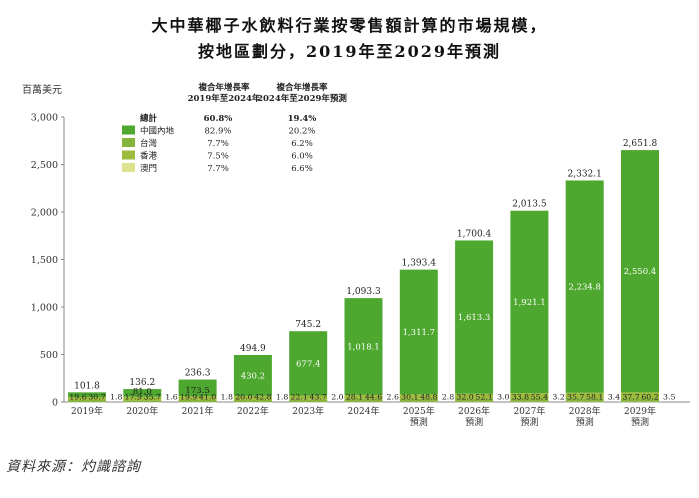 The image size is (699, 498). I want to click on legend-cagr-2019-2024: 60.8%, so click(218, 119).